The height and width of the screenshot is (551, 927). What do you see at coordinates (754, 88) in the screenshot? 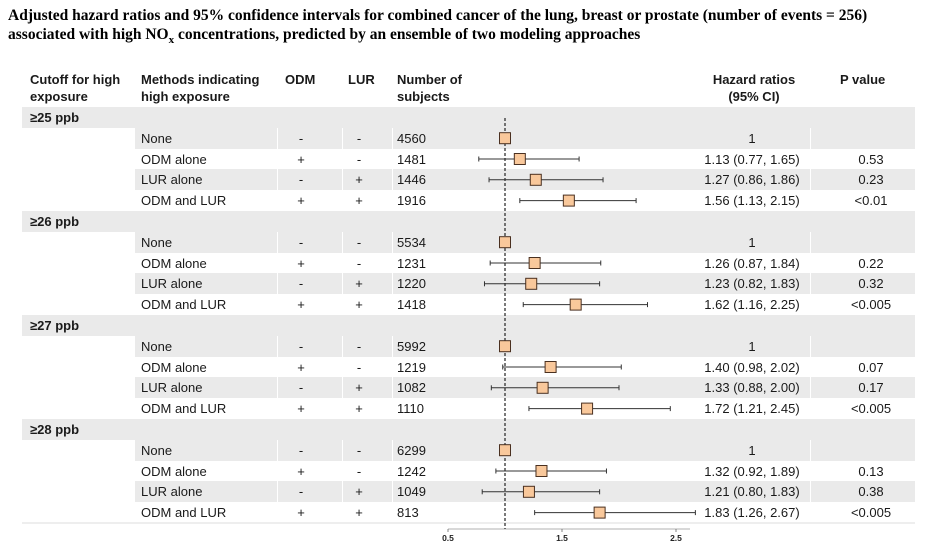
I see `header-hazard-ratios: Hazard ratios (95% CI)` at bounding box center [754, 88].